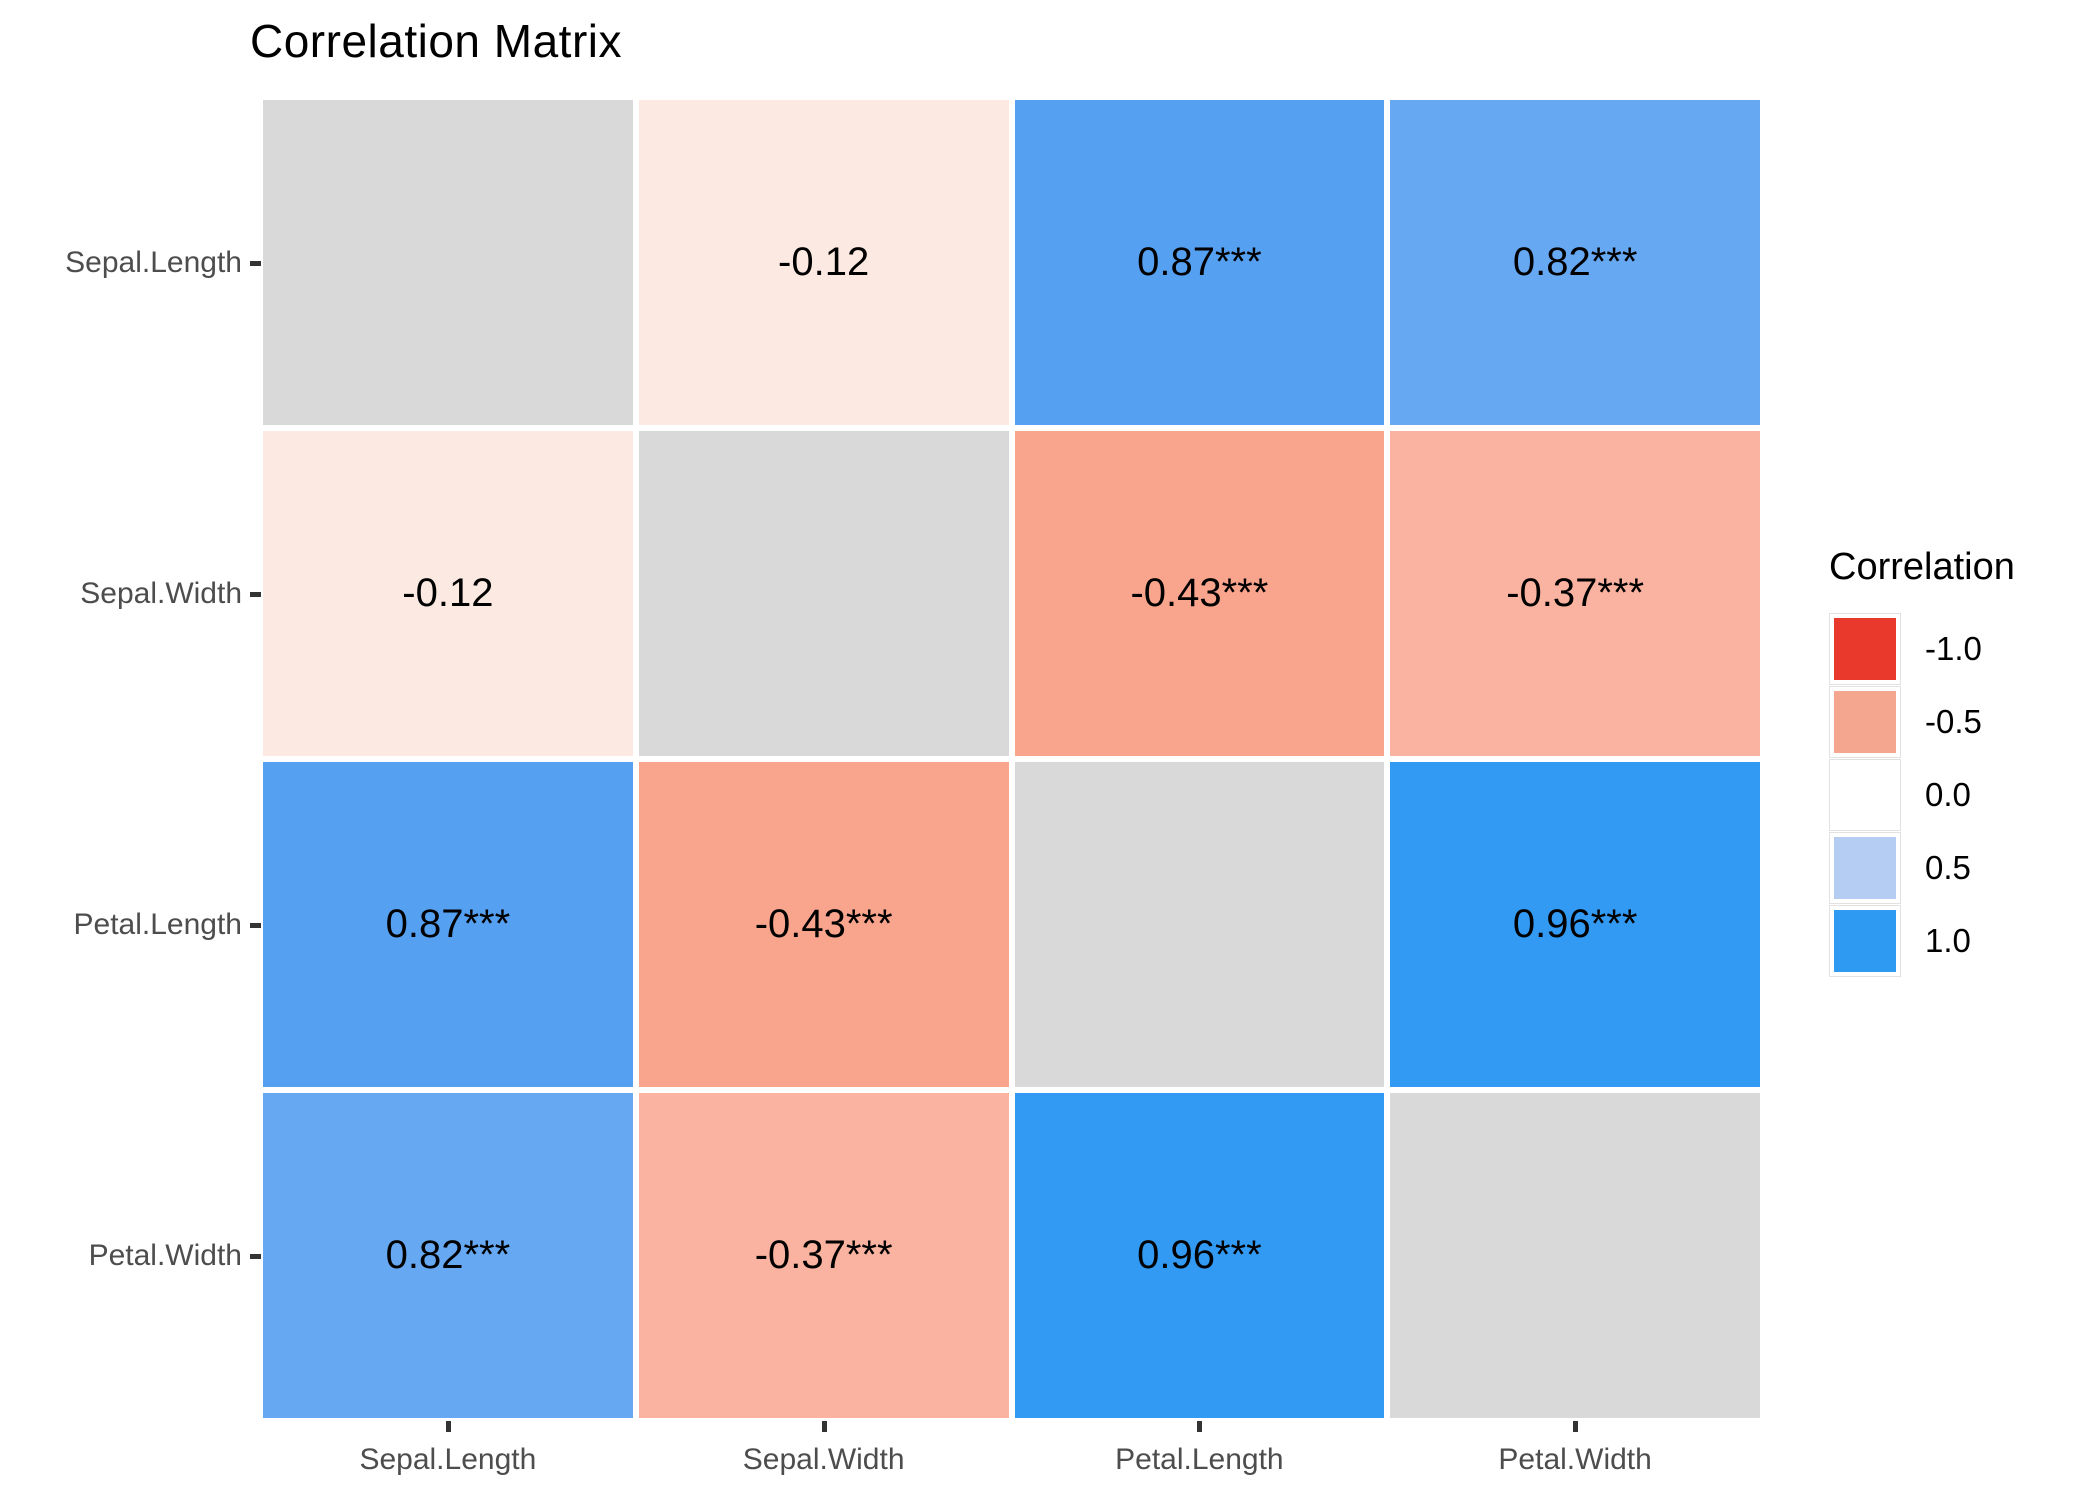 This screenshot has height=1500, width=2100. I want to click on legend-entry--0.5: -0.5, so click(1922, 722).